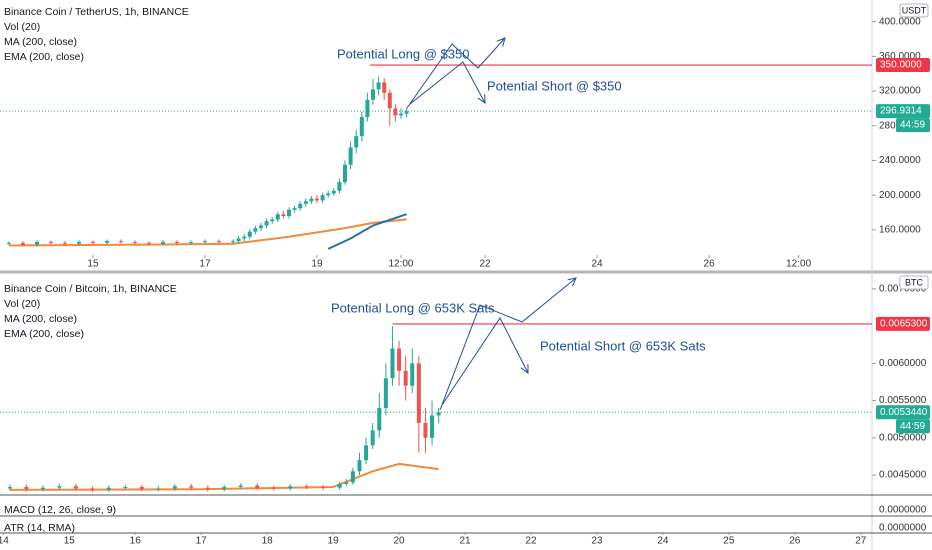  Describe the element at coordinates (903, 400) in the screenshot. I see `y-tick-label: 0.0055000` at that location.